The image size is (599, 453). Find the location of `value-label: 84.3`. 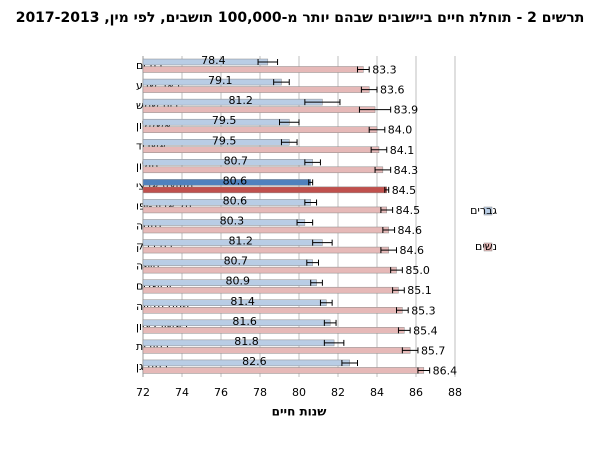

value-label: 84.3 is located at coordinates (406, 170).